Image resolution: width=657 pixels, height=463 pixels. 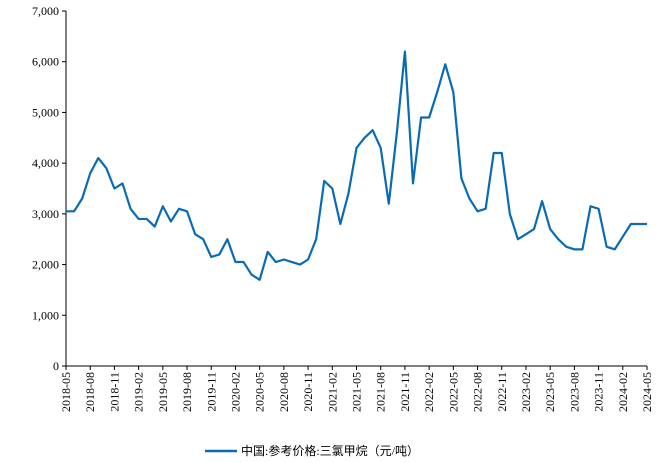 I want to click on x-tick-label: 2024-02, so click(x=623, y=392).